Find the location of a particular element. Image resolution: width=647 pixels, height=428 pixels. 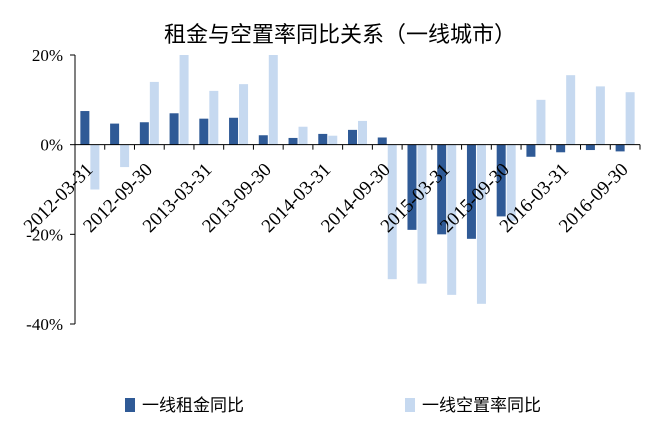

y-tick-label: 20% is located at coordinates (47, 55).